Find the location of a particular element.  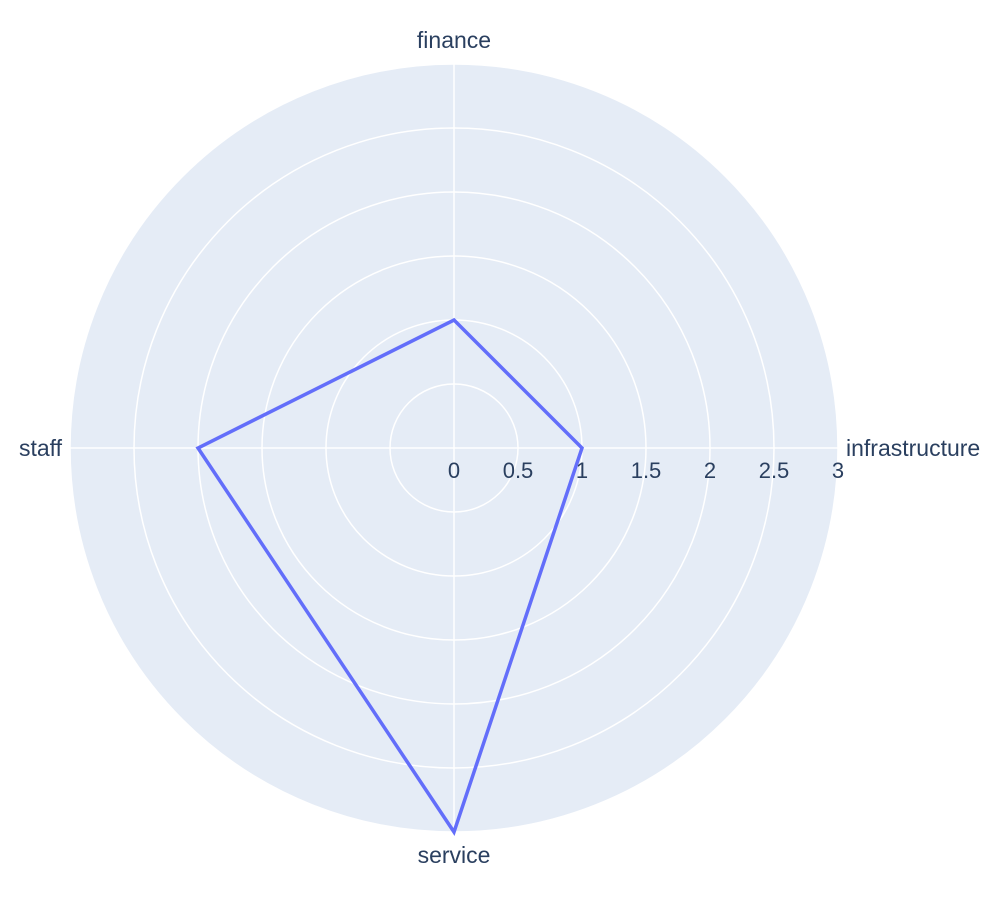

category-label-staff: staff is located at coordinates (41, 448).